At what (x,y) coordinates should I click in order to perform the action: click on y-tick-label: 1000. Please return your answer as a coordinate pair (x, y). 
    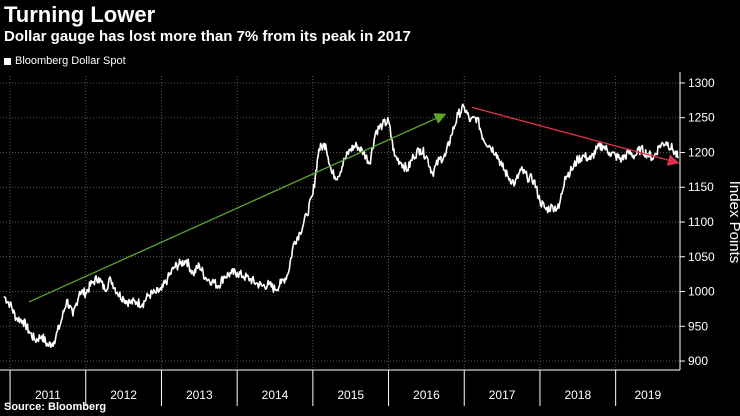
    Looking at the image, I should click on (701, 292).